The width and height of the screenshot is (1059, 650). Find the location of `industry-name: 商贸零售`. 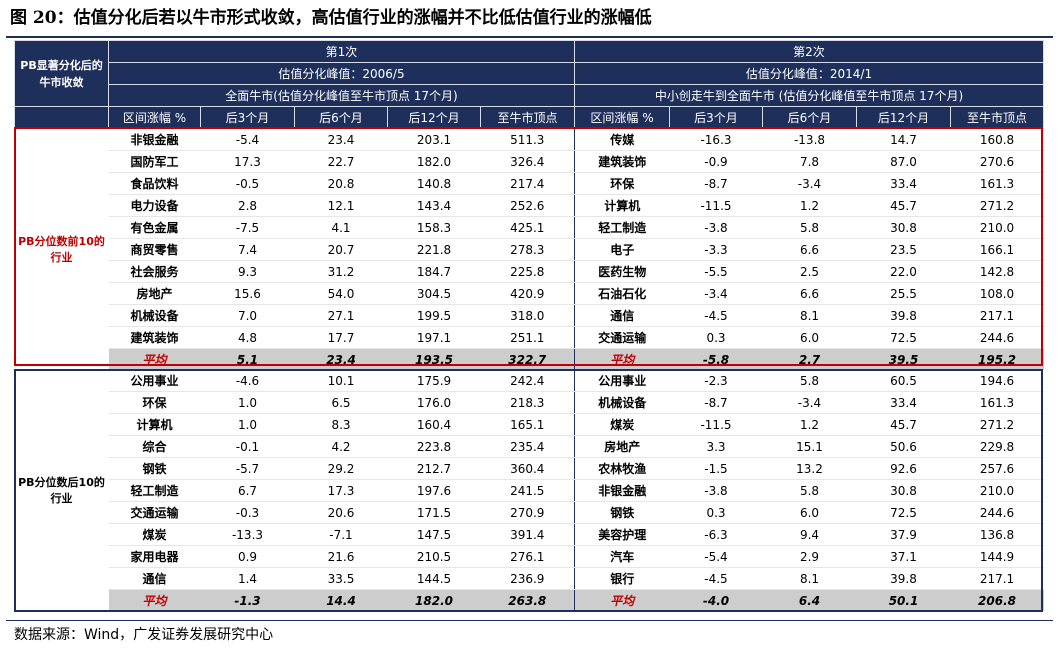

industry-name: 商贸零售 is located at coordinates (154, 249).